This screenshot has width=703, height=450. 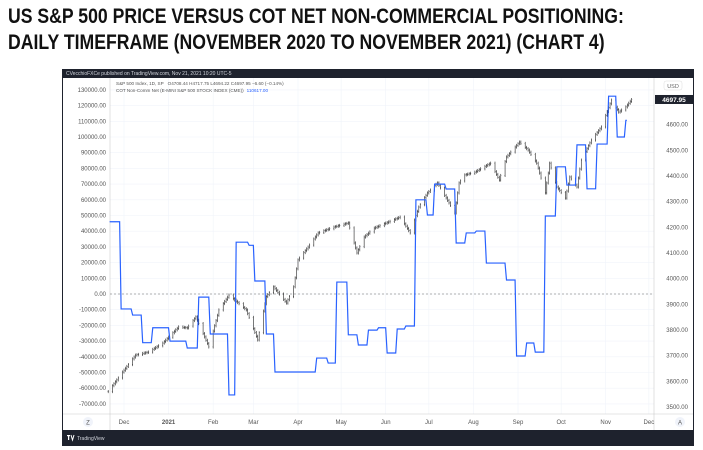 I want to click on right-tick-label: 3900.00, so click(x=677, y=305).